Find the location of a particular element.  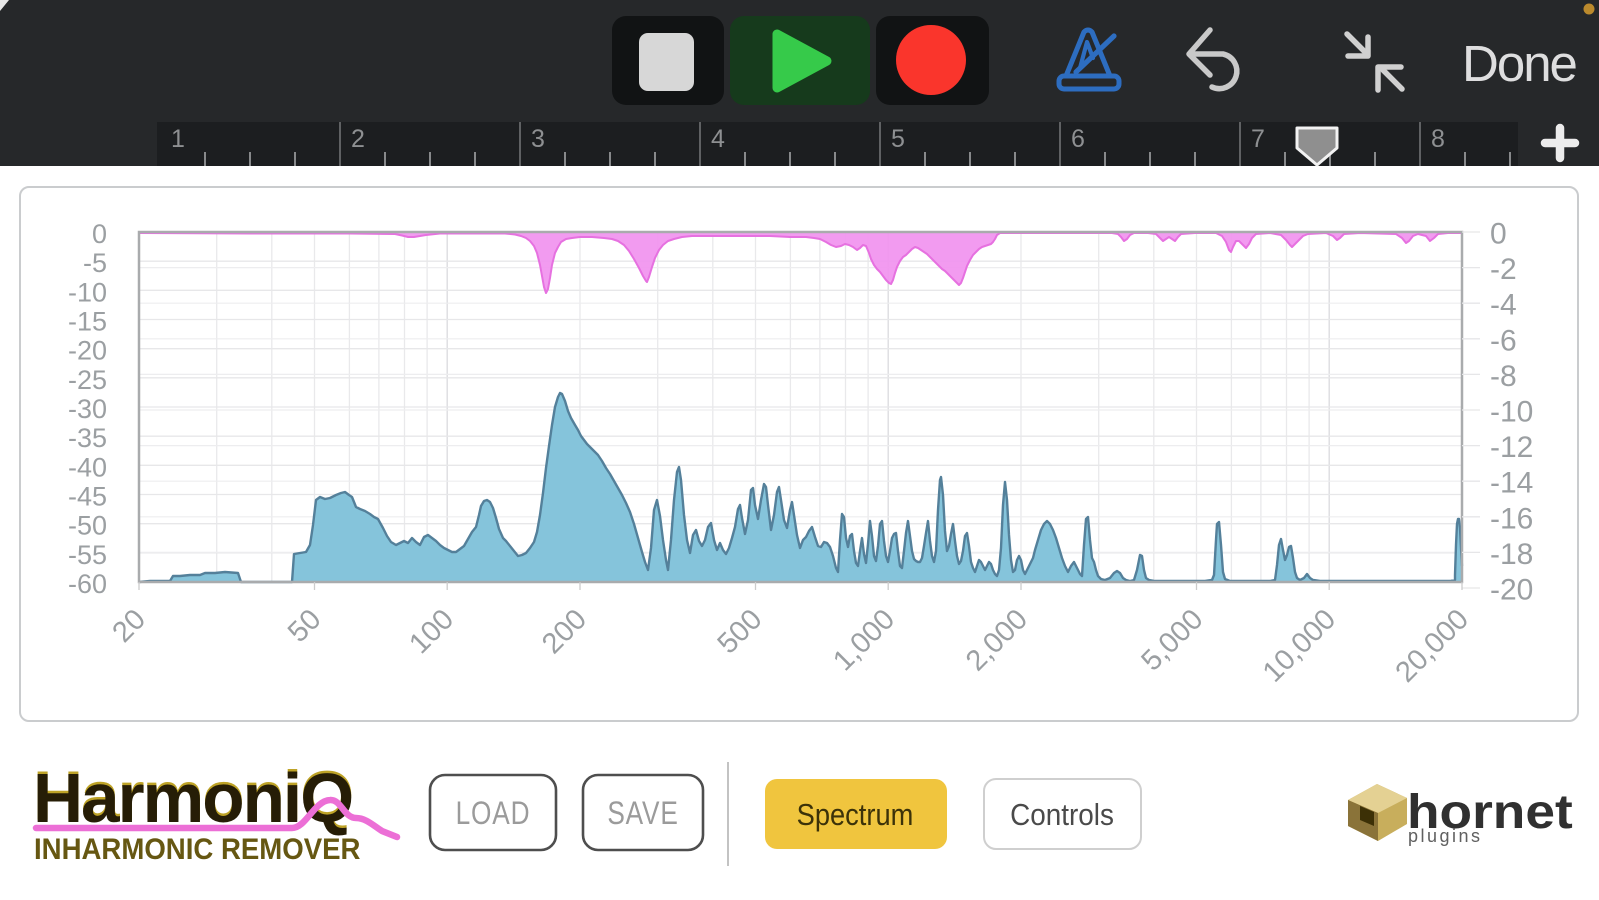

svg-text: INHARMONIC REMOVER is located at coordinates (197, 849).